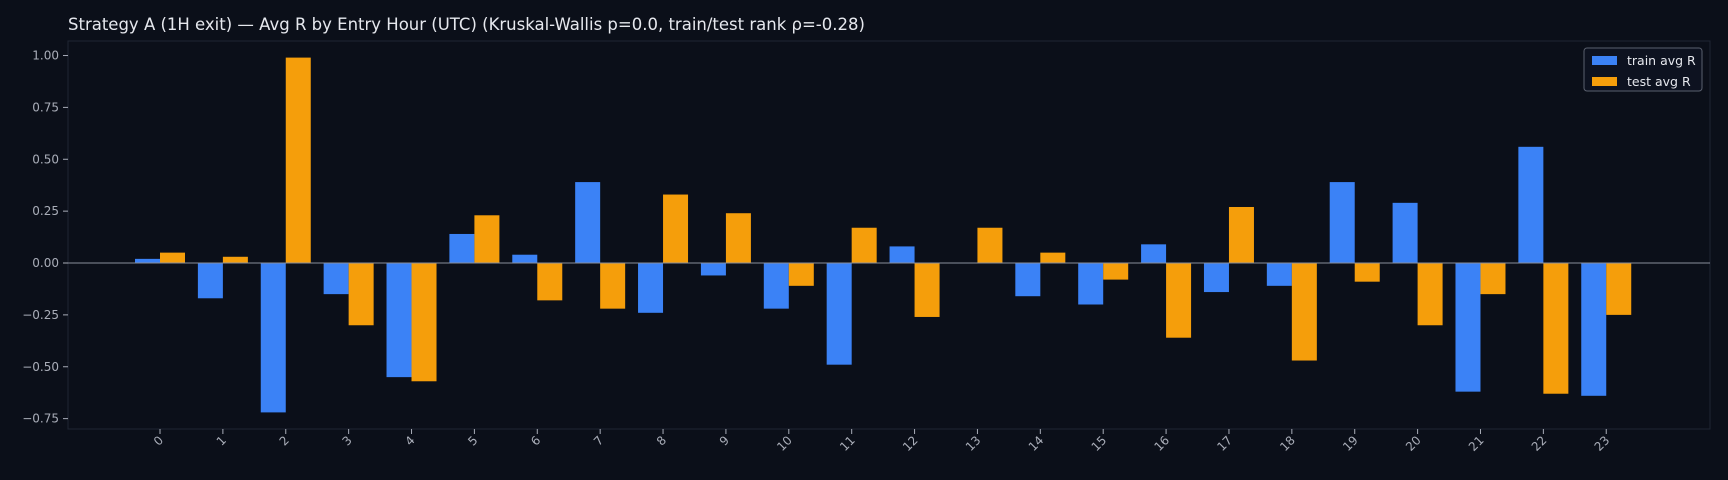  Describe the element at coordinates (346, 440) in the screenshot. I see `x-tick-label: 3` at that location.